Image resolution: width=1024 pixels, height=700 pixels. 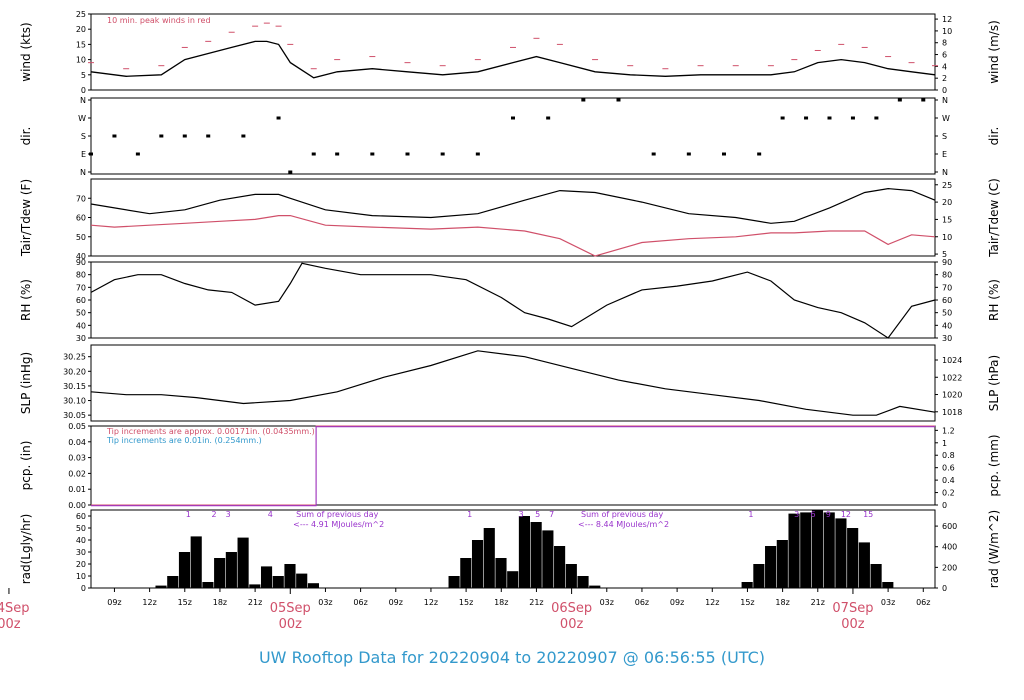 I want to click on slp-right-tick-label: 1024, so click(x=952, y=360).